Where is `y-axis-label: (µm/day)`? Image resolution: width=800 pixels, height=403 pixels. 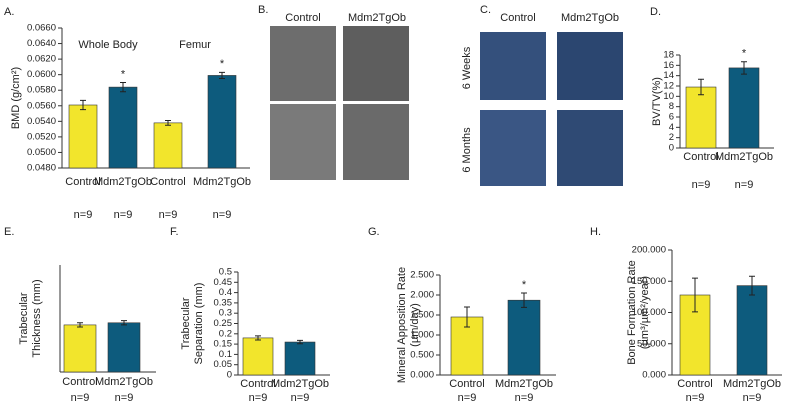 y-axis-label: (µm/day) is located at coordinates (415, 325).